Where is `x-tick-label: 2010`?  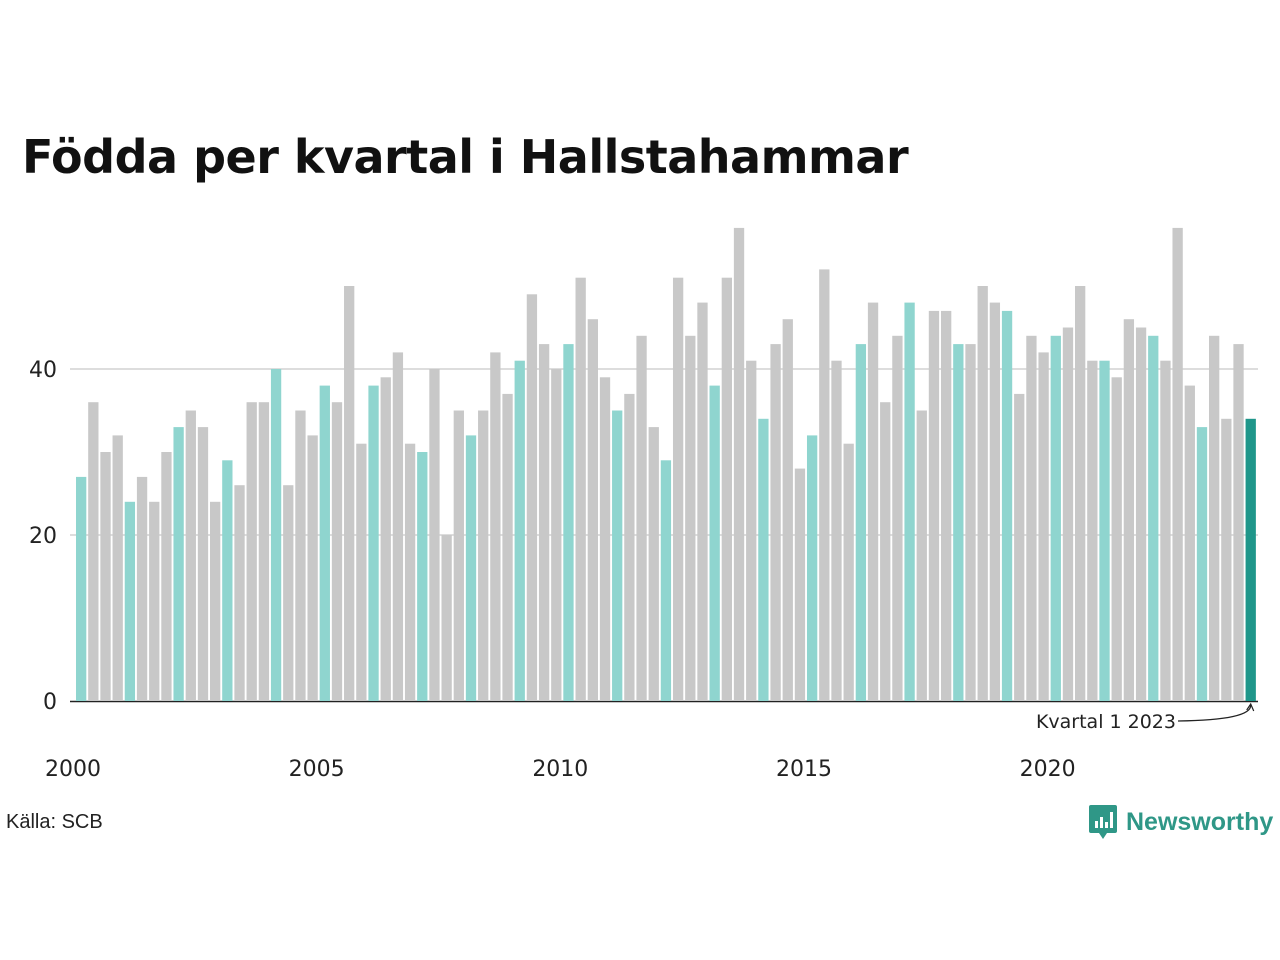
x-tick-label: 2010 is located at coordinates (560, 769).